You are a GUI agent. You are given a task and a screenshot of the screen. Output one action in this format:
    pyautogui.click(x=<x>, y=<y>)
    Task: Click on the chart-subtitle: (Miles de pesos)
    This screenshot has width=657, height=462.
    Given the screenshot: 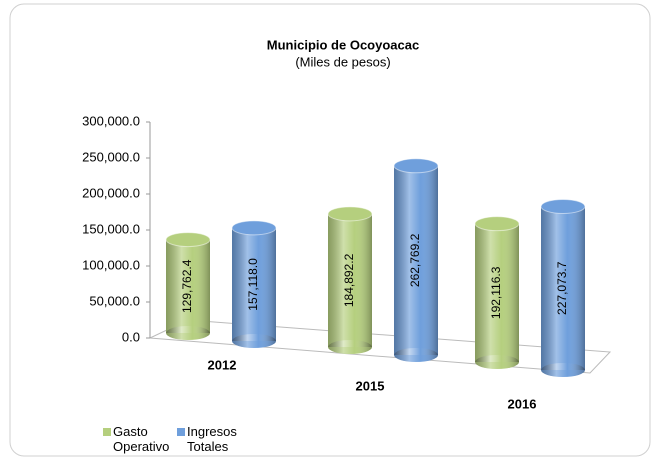 What is the action you would take?
    pyautogui.click(x=342, y=61)
    